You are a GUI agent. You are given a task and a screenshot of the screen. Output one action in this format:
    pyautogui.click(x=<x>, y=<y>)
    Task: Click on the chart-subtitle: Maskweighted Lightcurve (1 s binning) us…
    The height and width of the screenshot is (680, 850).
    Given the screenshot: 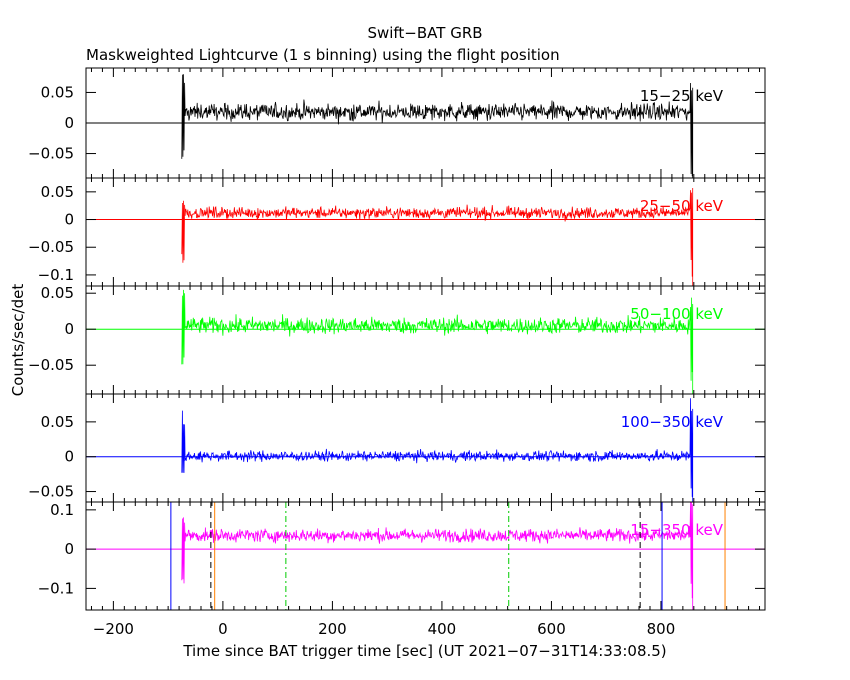 What is the action you would take?
    pyautogui.click(x=323, y=55)
    